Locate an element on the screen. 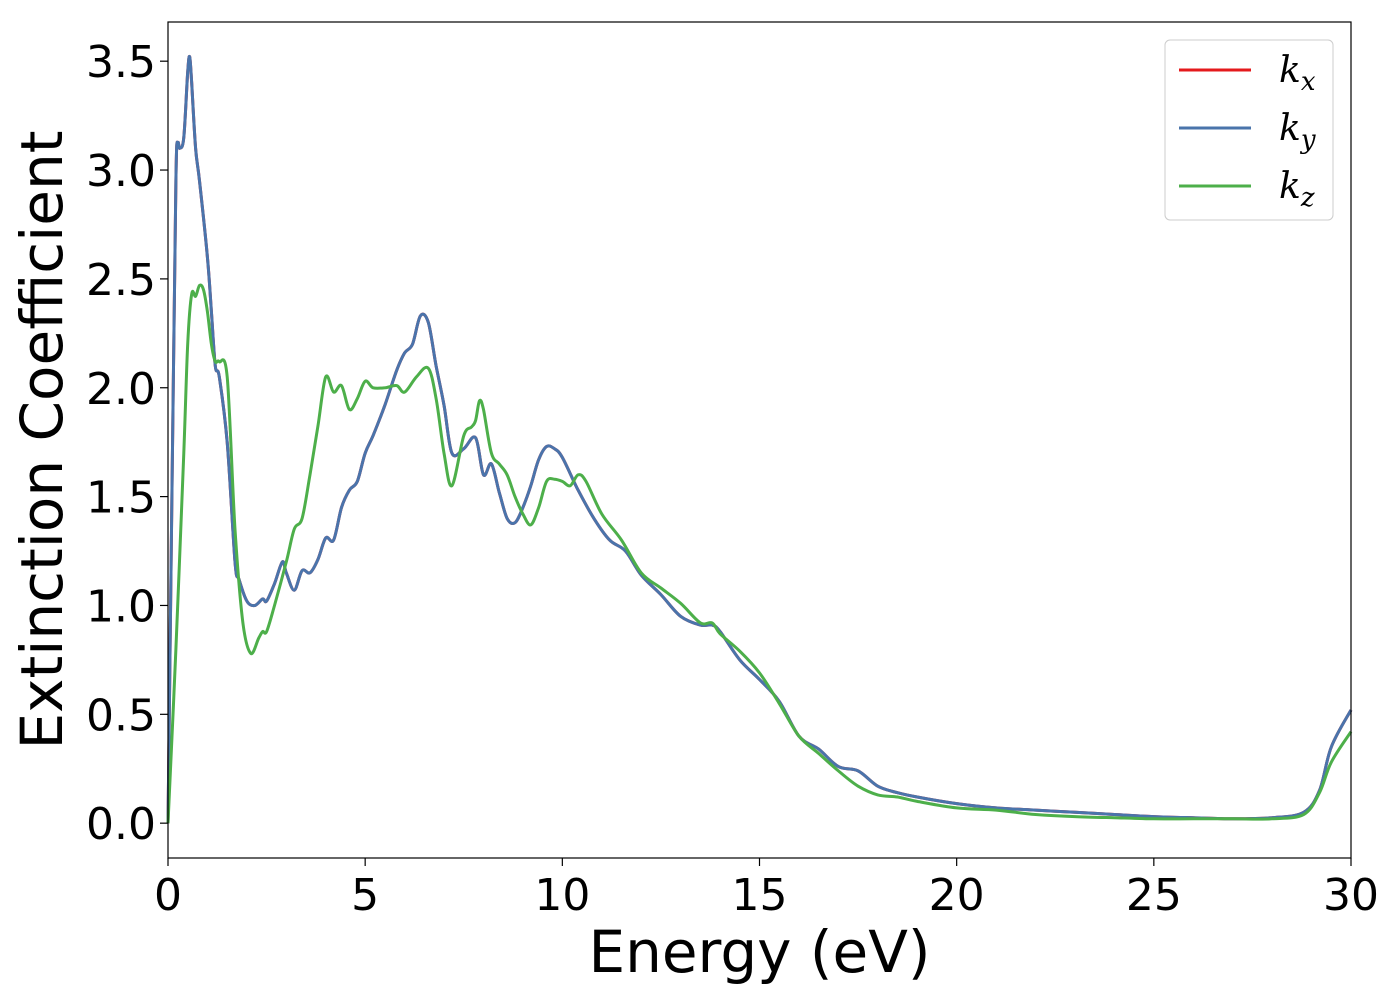 This screenshot has height=1000, width=1400. x-tick-label: 30 is located at coordinates (1351, 895).